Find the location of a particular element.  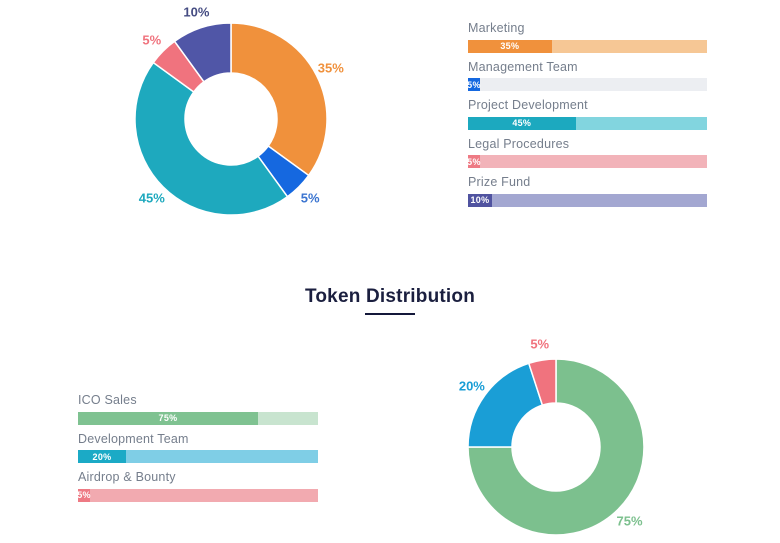

bar-percent-development-team: 20% is located at coordinates (102, 456).